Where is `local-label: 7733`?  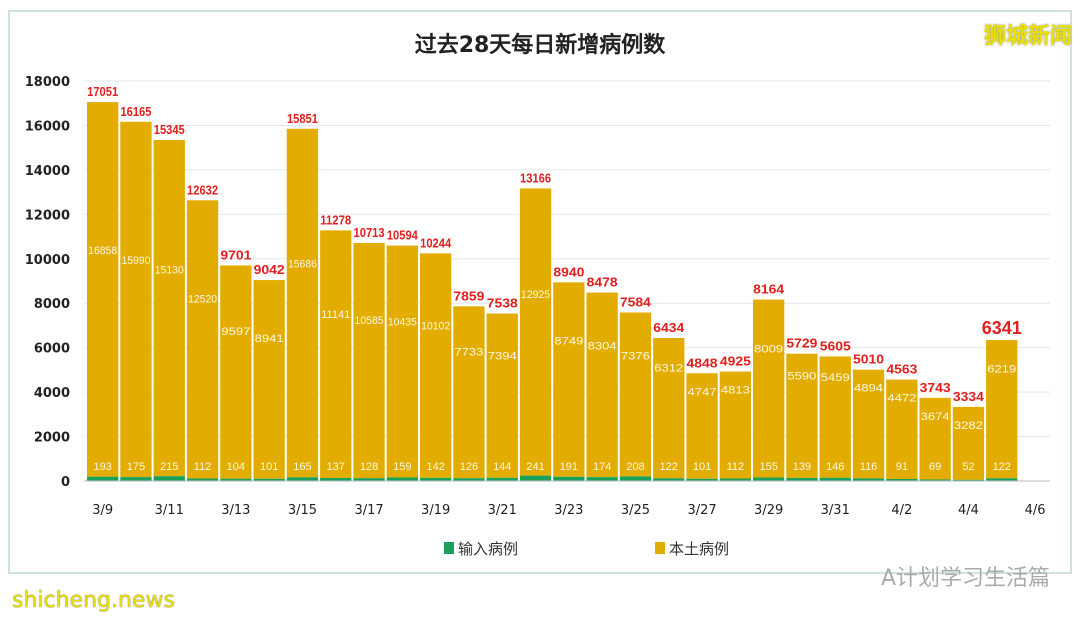 local-label: 7733 is located at coordinates (468, 353).